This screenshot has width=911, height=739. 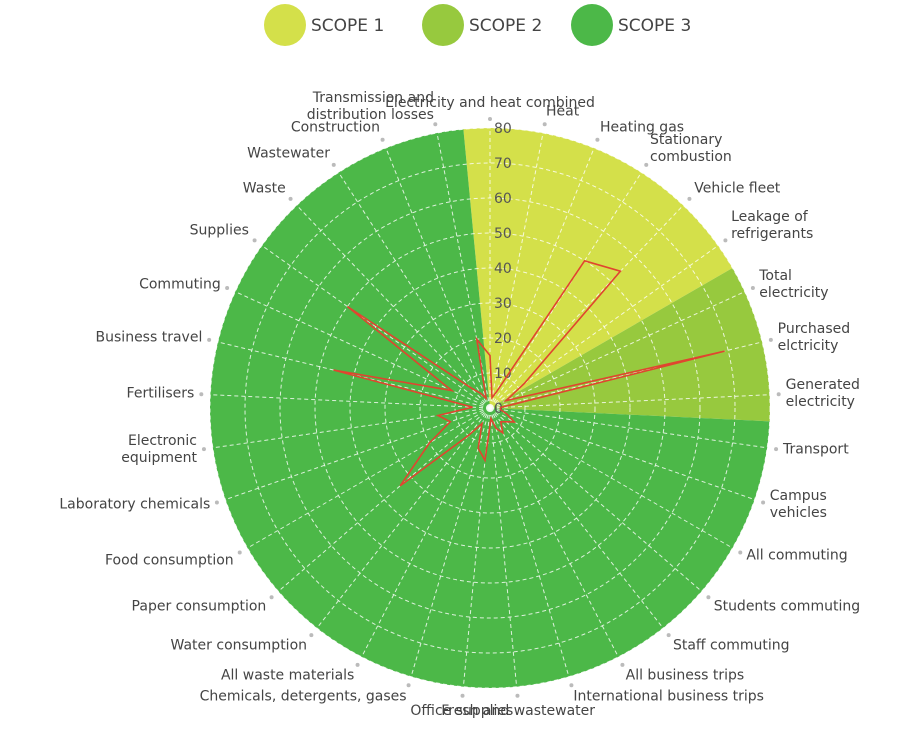 I want to click on data-line, so click(x=529, y=373).